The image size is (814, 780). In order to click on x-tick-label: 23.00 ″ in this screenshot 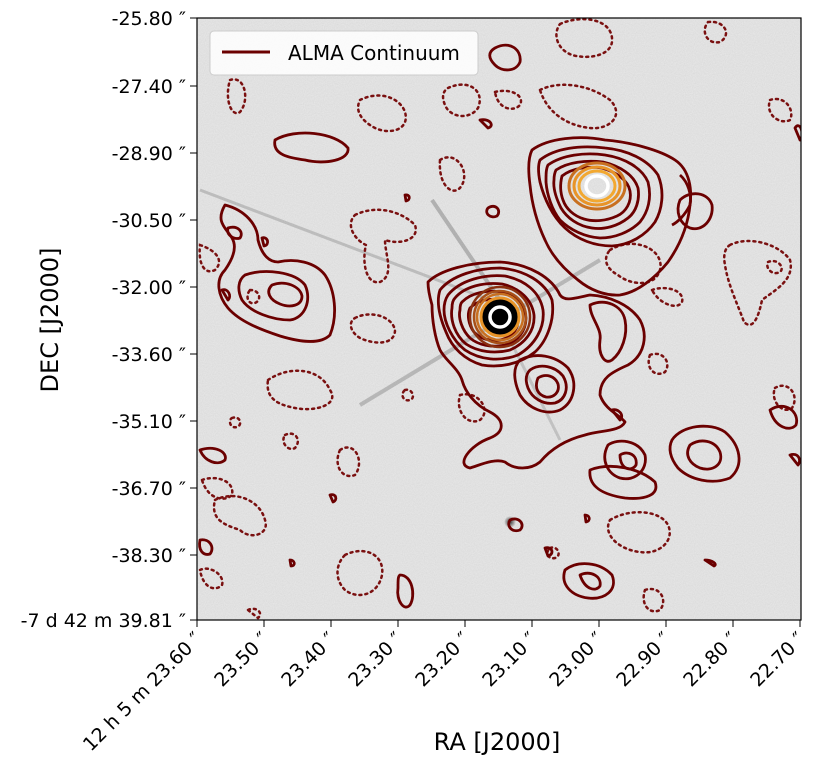, I will do `click(576, 659)`.